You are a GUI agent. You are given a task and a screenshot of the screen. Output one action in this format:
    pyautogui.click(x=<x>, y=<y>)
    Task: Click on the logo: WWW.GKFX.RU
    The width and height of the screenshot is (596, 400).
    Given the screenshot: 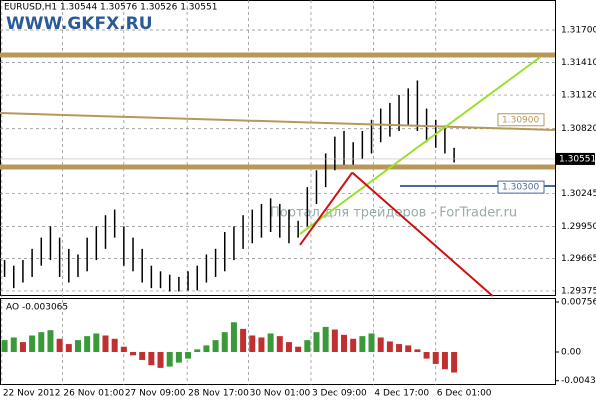 What is the action you would take?
    pyautogui.click(x=79, y=24)
    